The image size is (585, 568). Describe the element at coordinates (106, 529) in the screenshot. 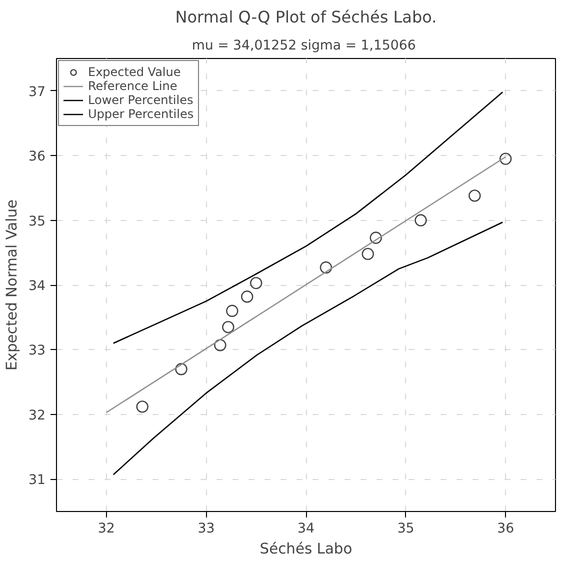

I see `x-tick-label: 32` at that location.